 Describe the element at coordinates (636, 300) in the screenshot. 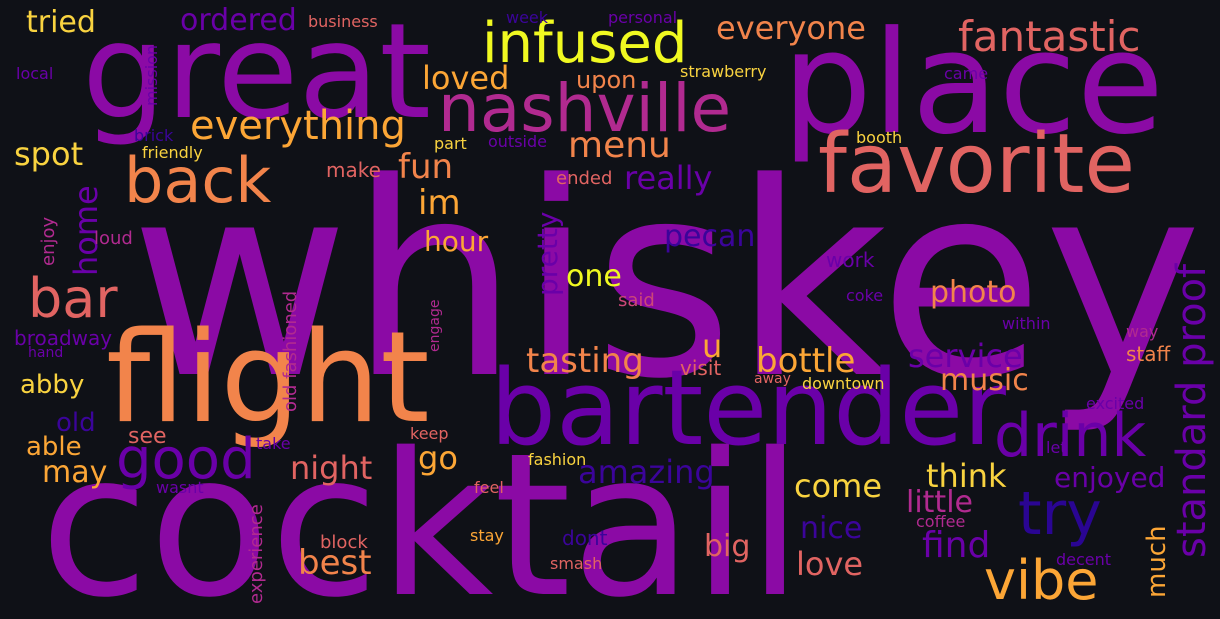

I see `word-said: said` at that location.